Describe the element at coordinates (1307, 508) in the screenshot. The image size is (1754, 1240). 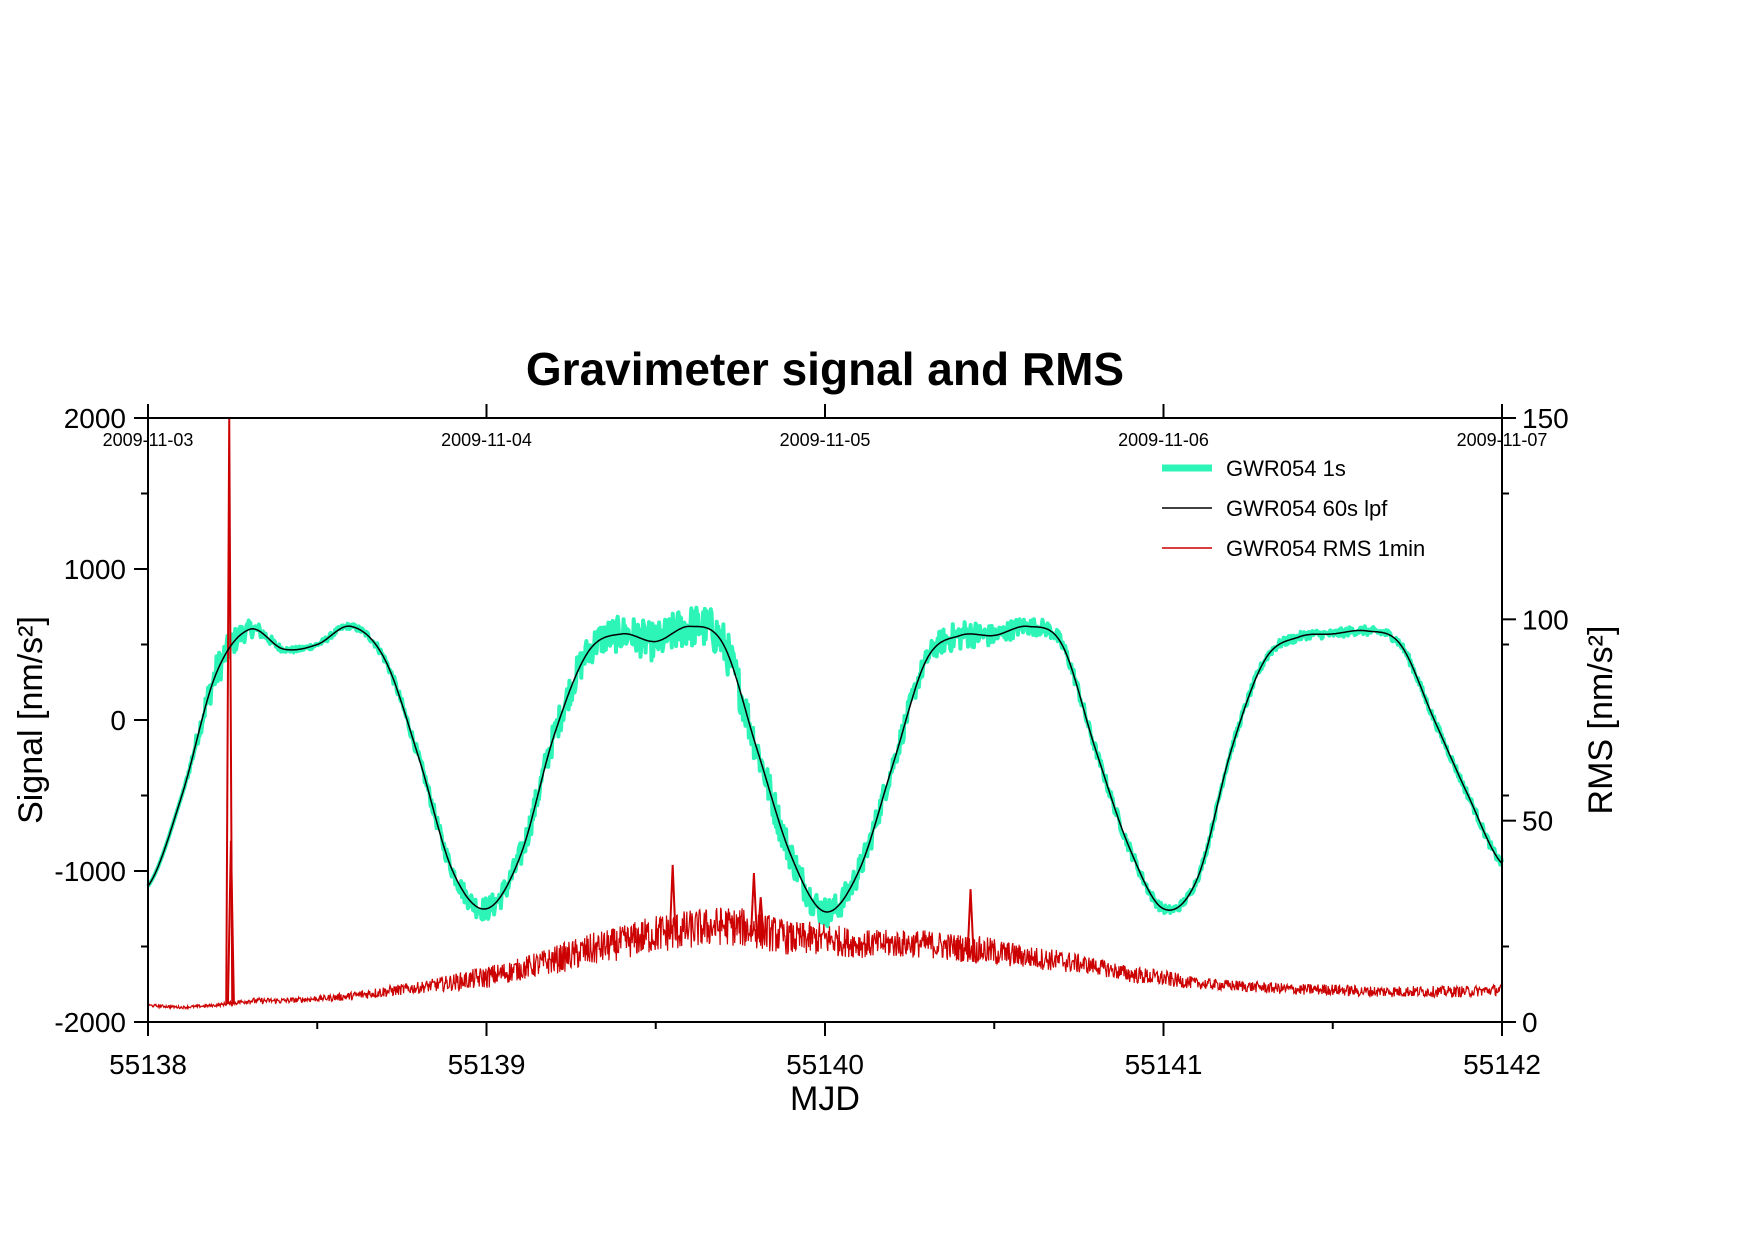
I see `legend-label: GWR054 60s lpf` at that location.